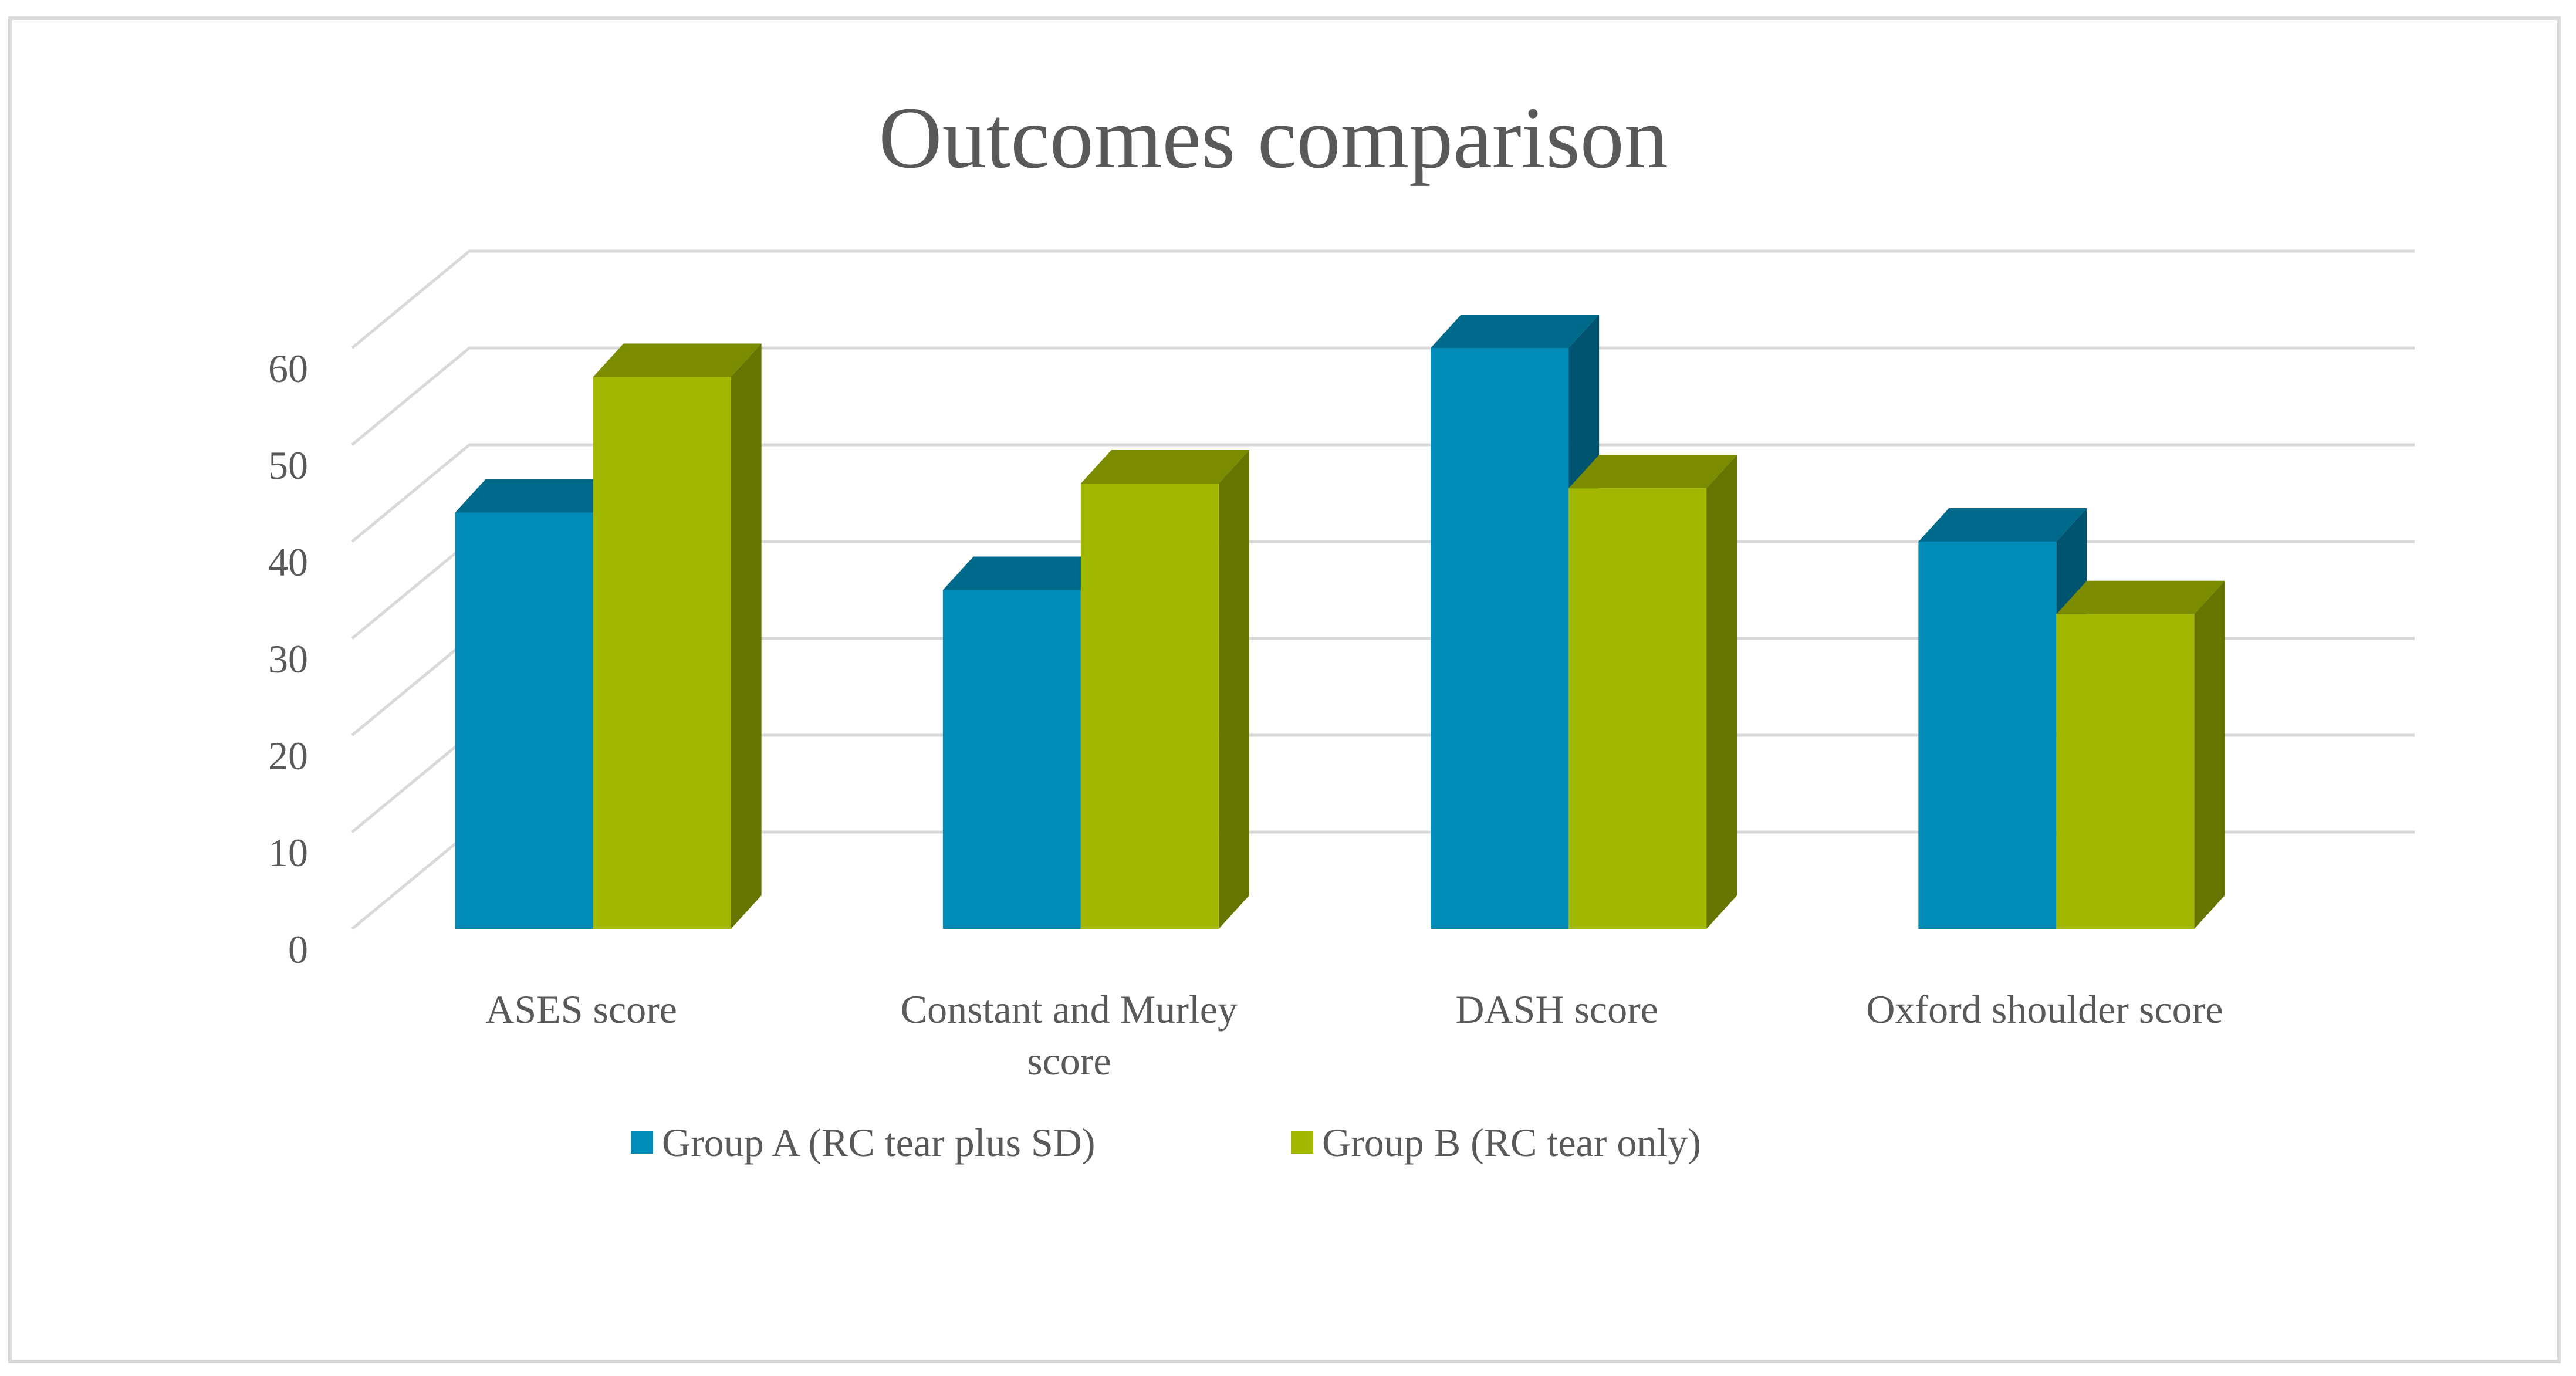 This screenshot has height=1376, width=2576. What do you see at coordinates (1273, 138) in the screenshot?
I see `chart-title: Outcomes comparison` at bounding box center [1273, 138].